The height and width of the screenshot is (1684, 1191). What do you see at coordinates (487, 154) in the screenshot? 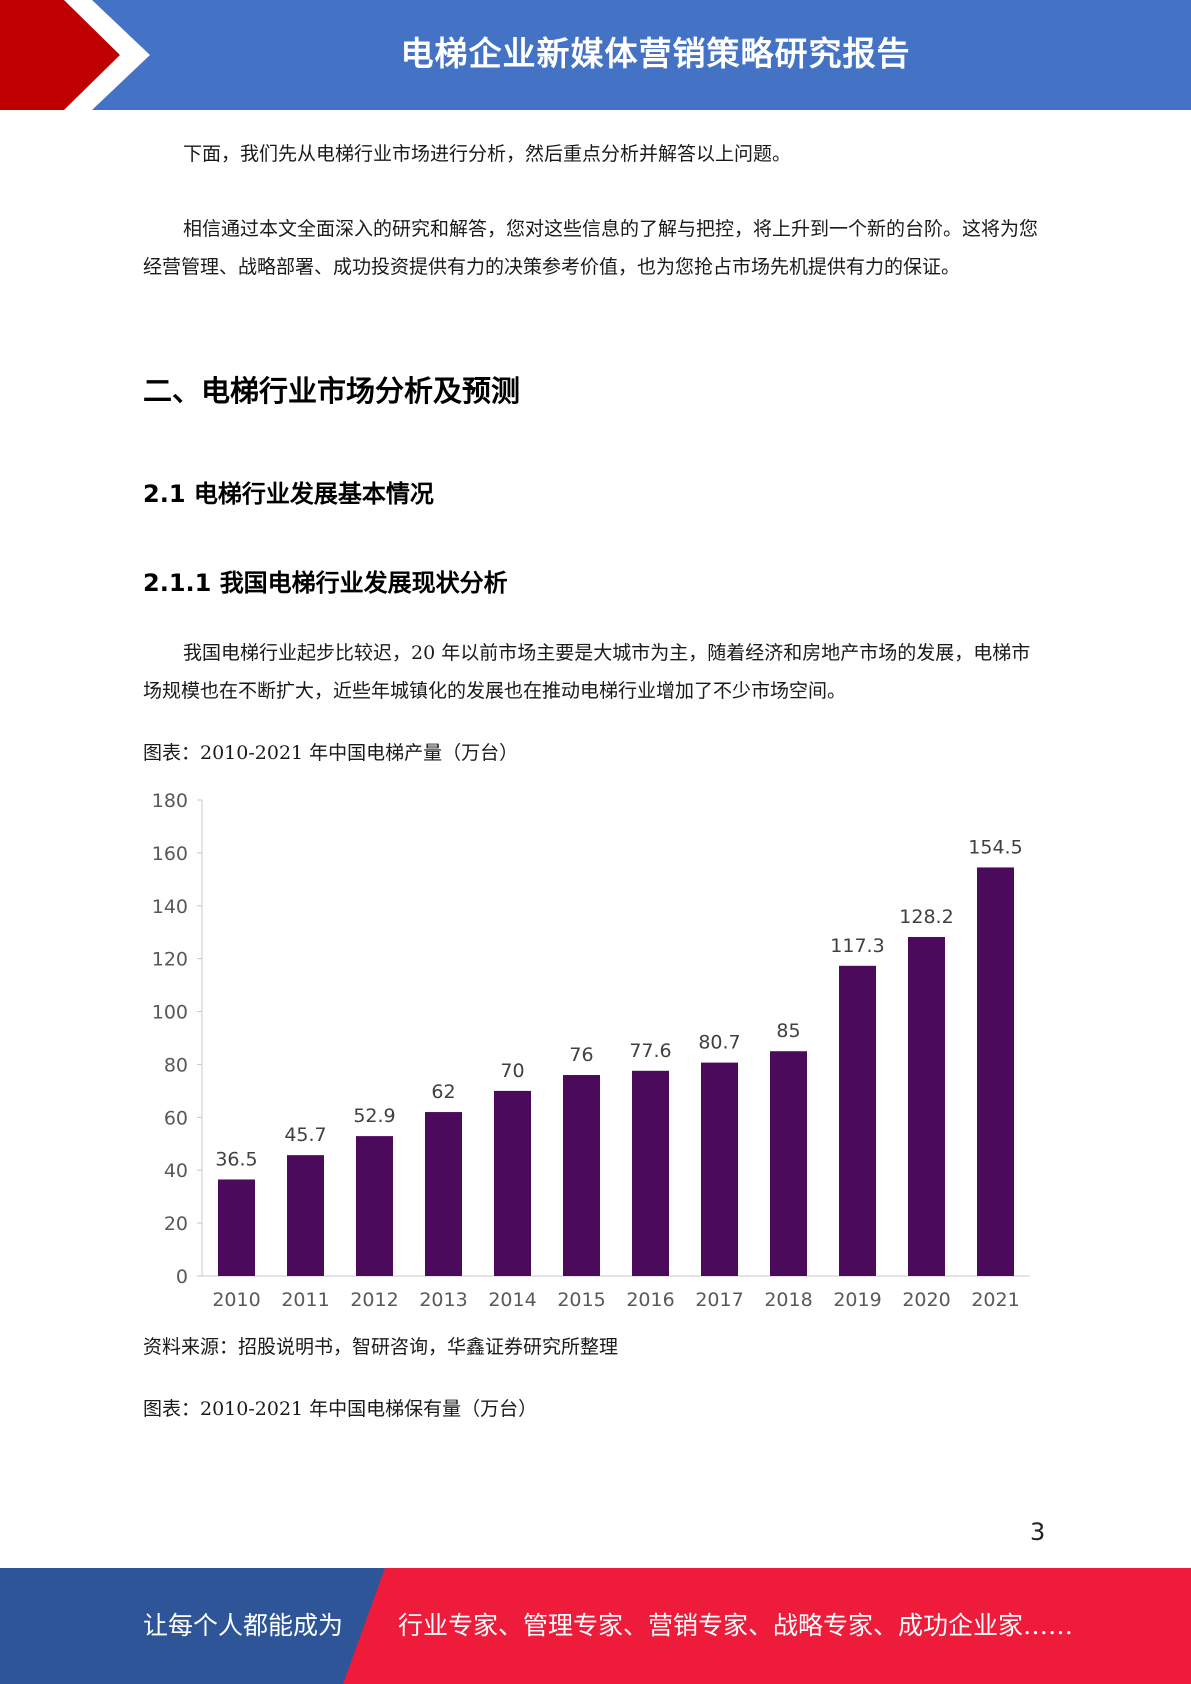
I see `intro-paragraph: 下面，我们先从电梯行业市场进行分析，然后重点分析并解答以上问题。` at bounding box center [487, 154].